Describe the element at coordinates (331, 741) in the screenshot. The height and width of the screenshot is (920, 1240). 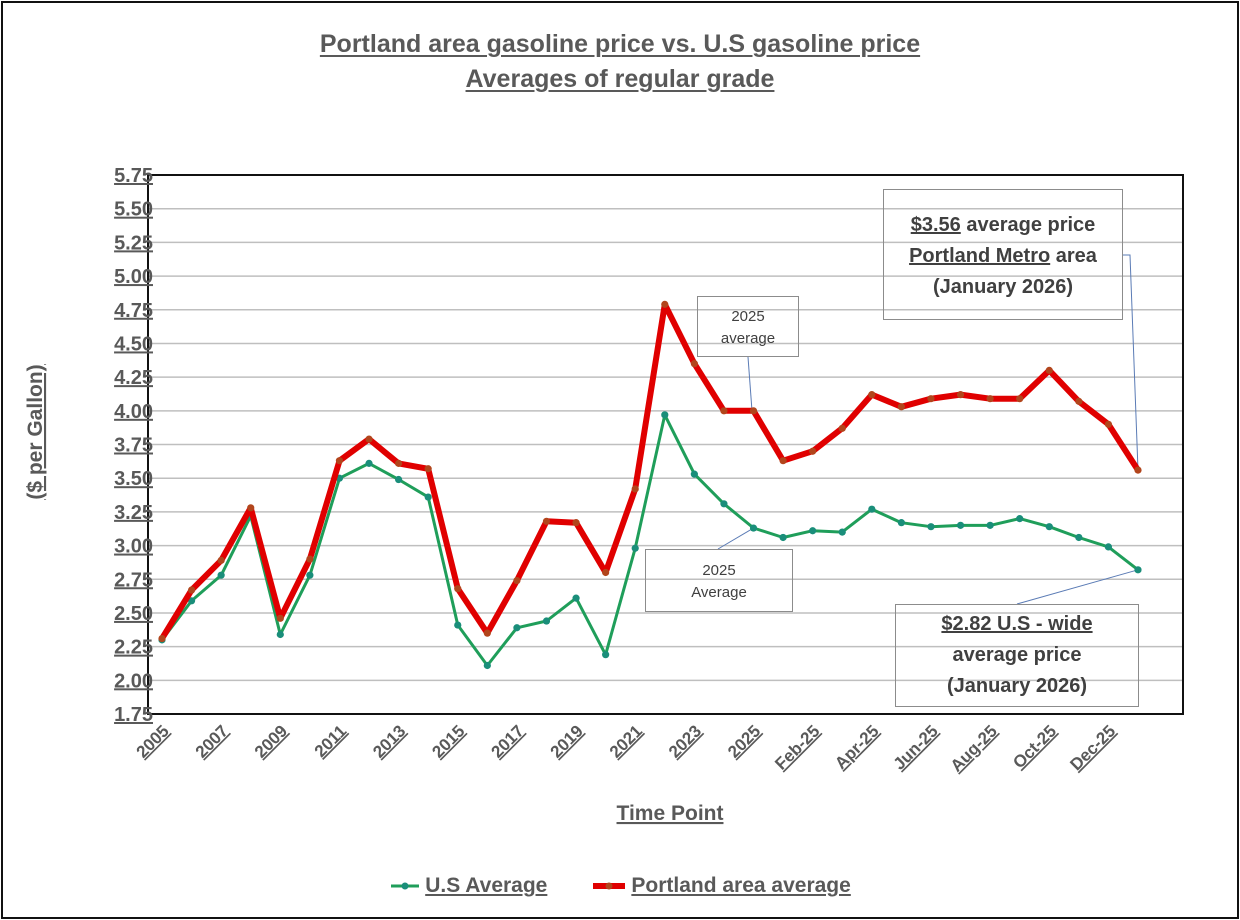
I see `x-tick-label: 2011` at that location.